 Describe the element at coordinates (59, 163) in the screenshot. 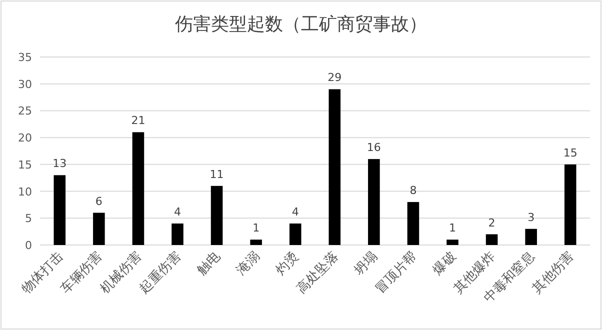

I see `data-label: 13` at that location.